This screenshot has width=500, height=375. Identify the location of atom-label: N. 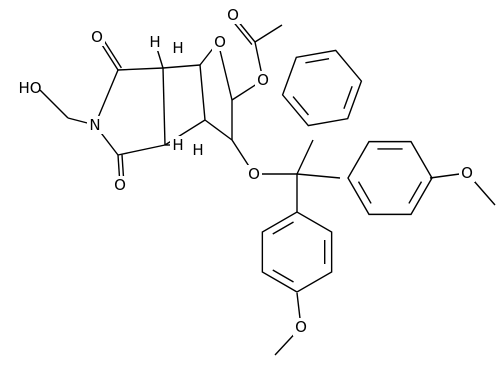
(94, 125).